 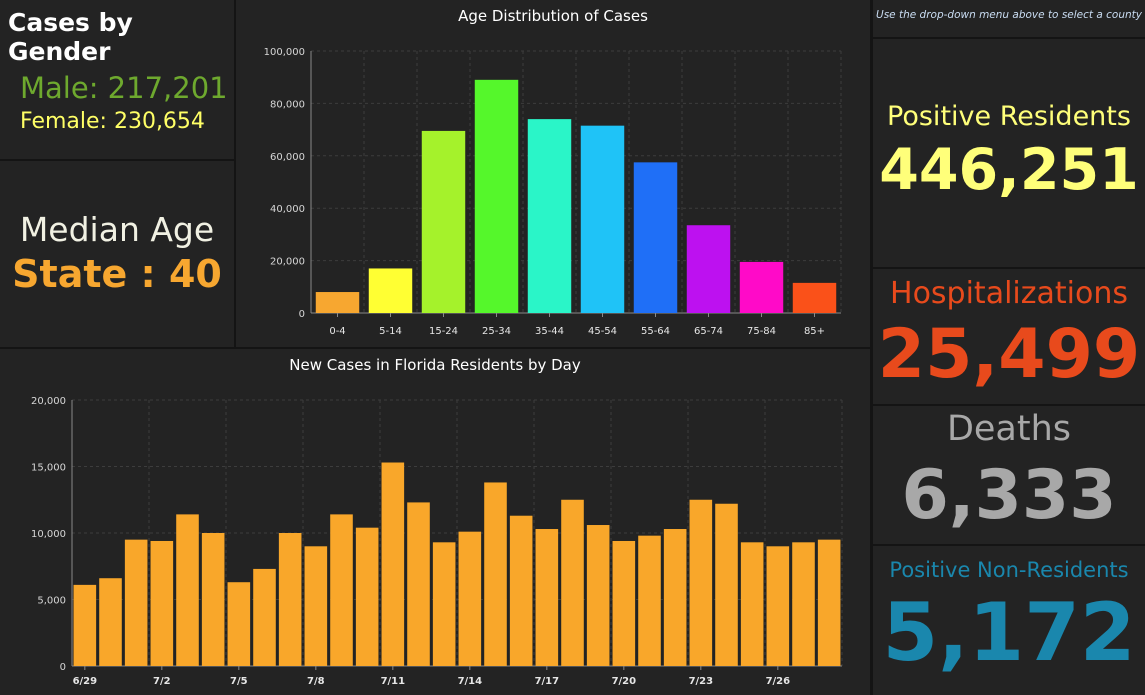 I want to click on male-count: Male: 217,201, so click(x=124, y=88).